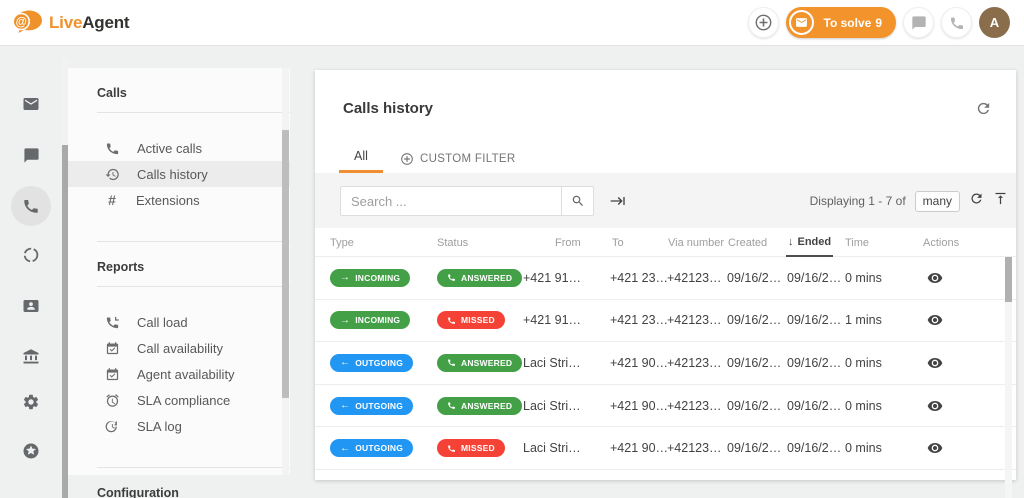 The width and height of the screenshot is (1024, 498). I want to click on sidebar-item-sla-compliance: SLA compliance, so click(179, 400).